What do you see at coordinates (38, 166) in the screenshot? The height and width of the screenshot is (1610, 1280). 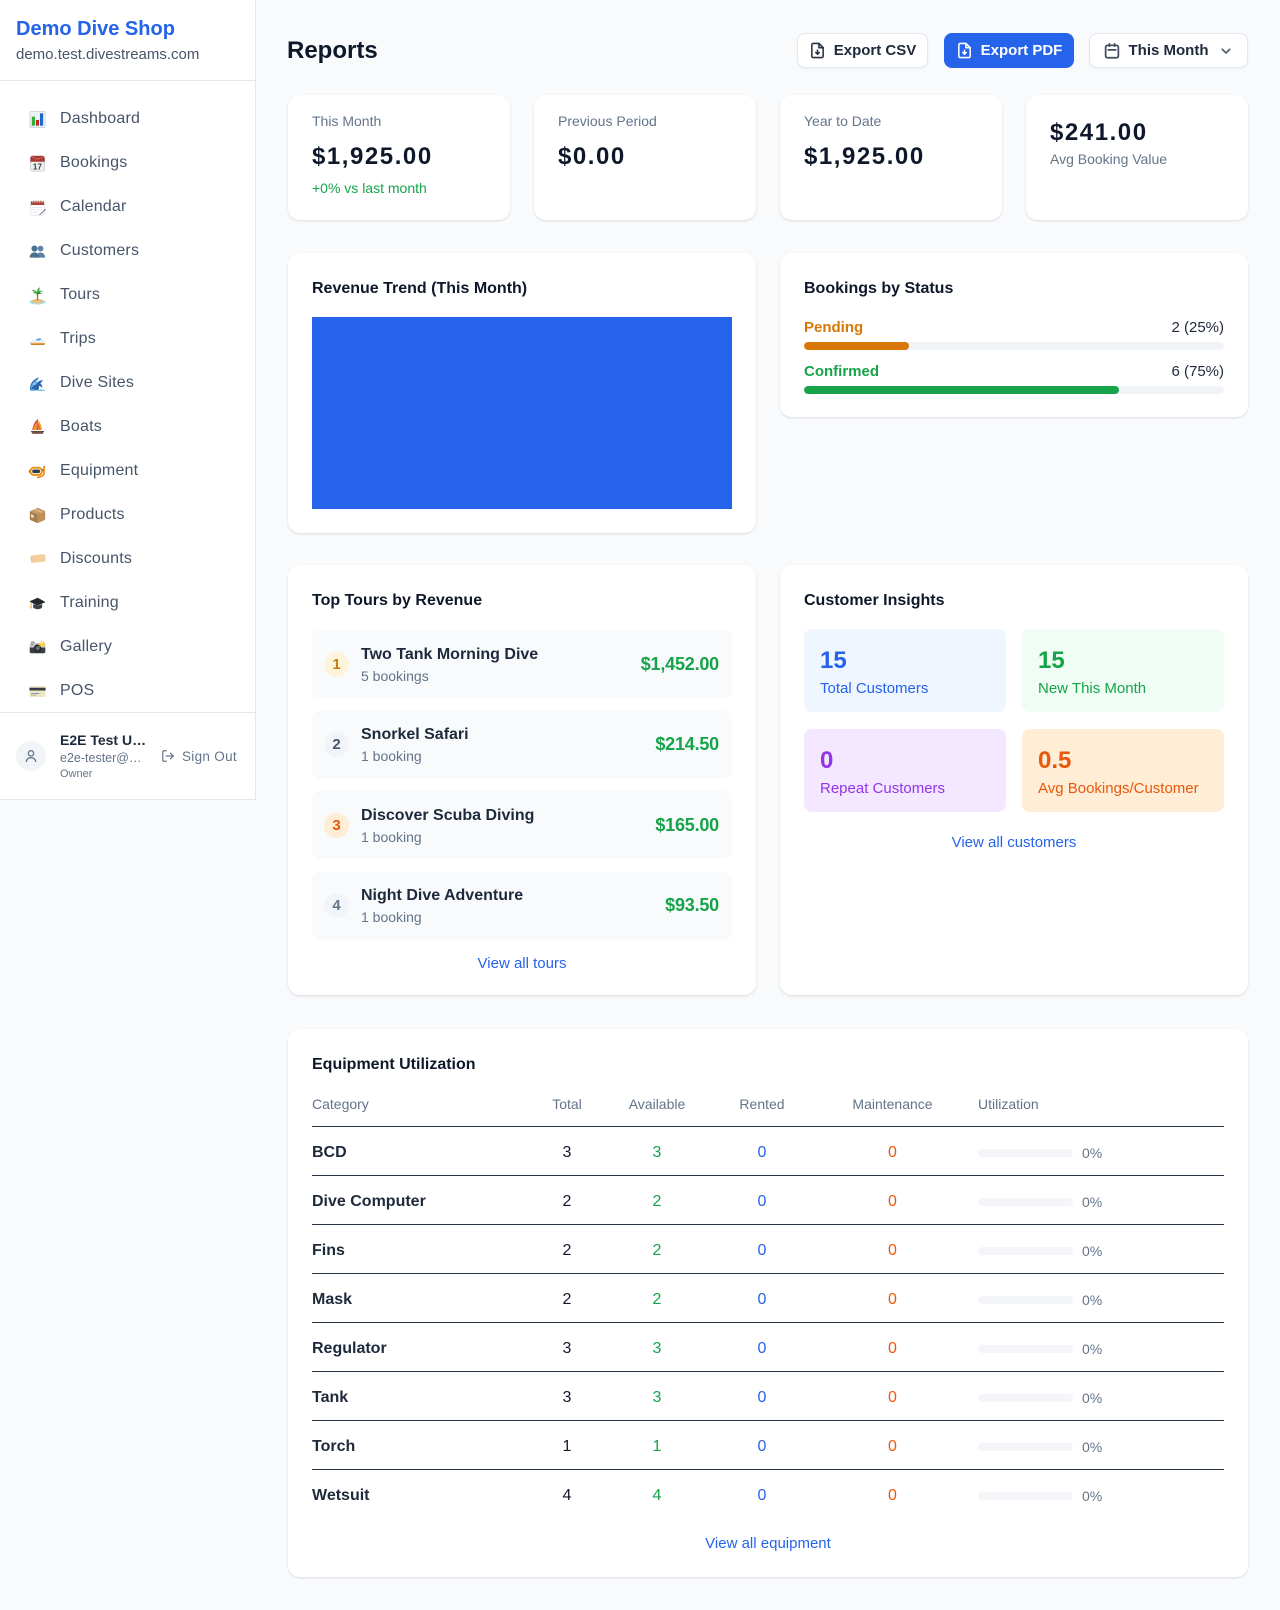 I see `svg-text: 17` at bounding box center [38, 166].